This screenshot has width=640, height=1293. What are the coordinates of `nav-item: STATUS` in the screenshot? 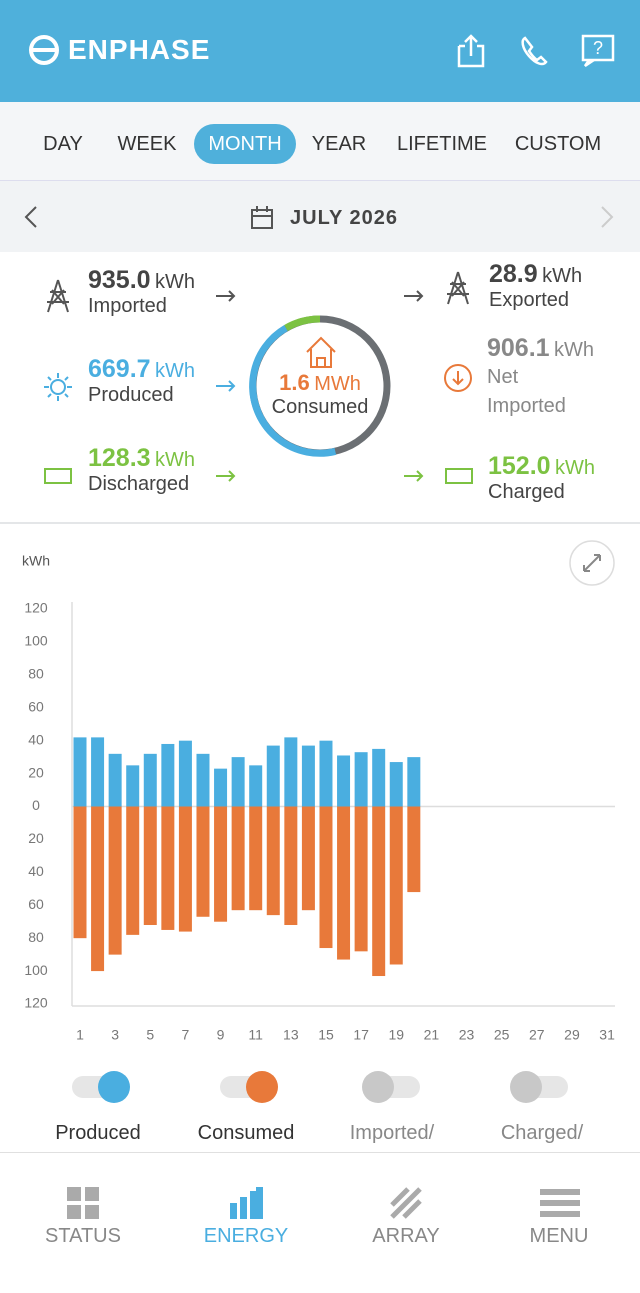 It's located at (83, 1236).